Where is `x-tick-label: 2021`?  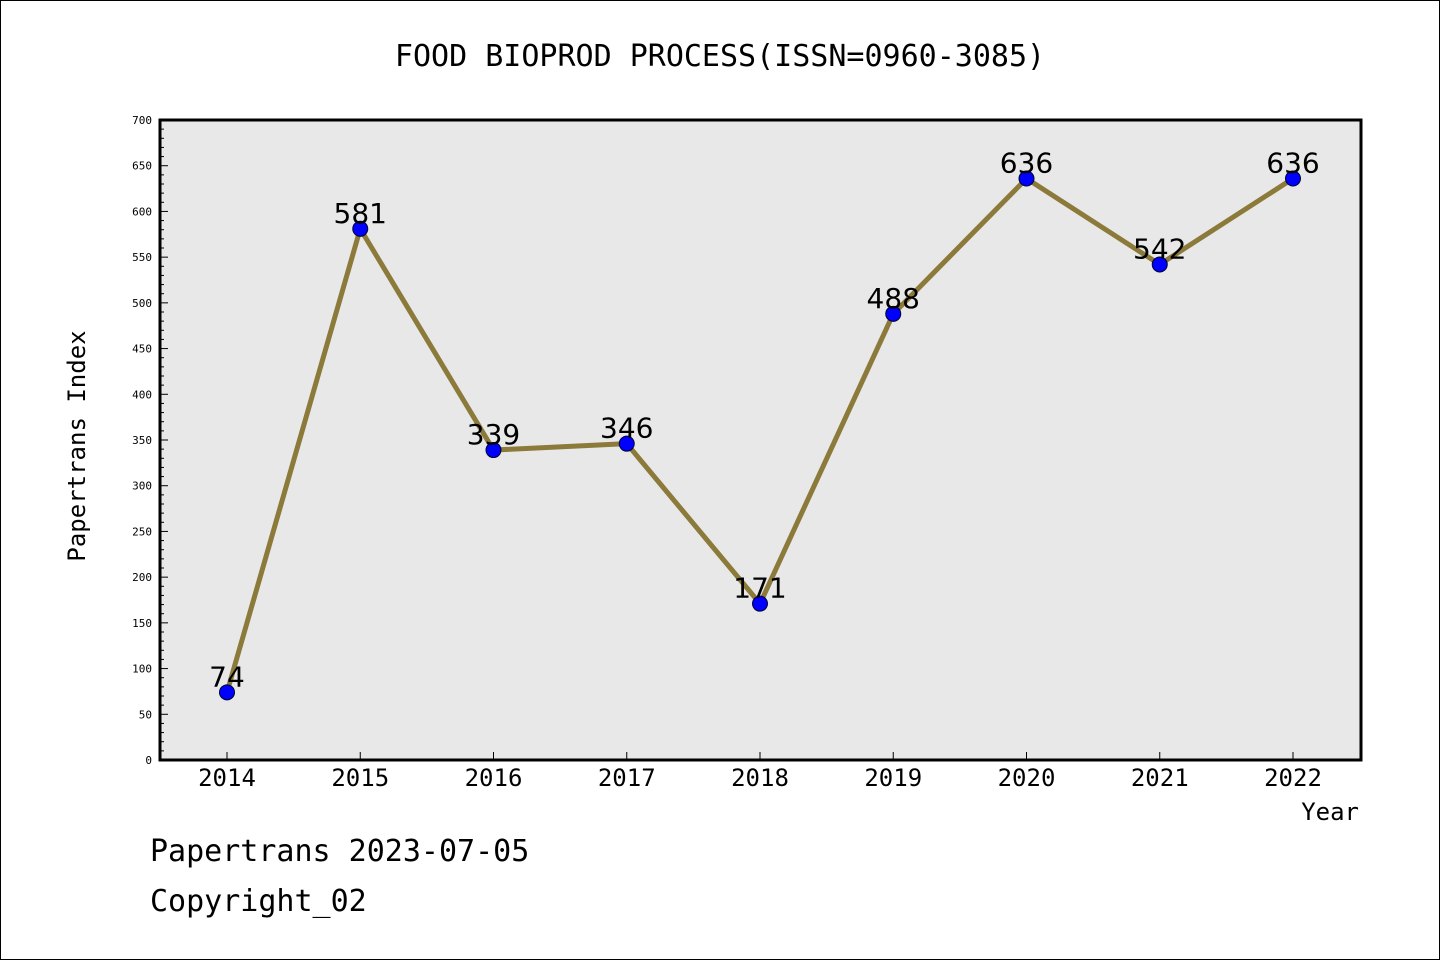 x-tick-label: 2021 is located at coordinates (1160, 778).